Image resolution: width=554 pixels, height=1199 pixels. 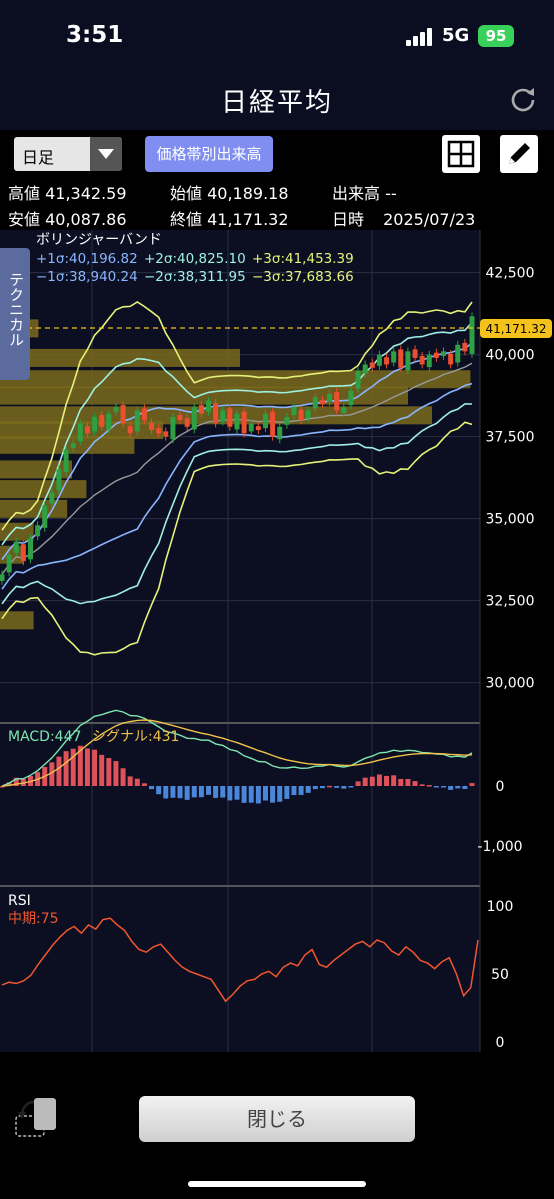 I want to click on close-row: 終値 41,171.32, so click(x=229, y=218).